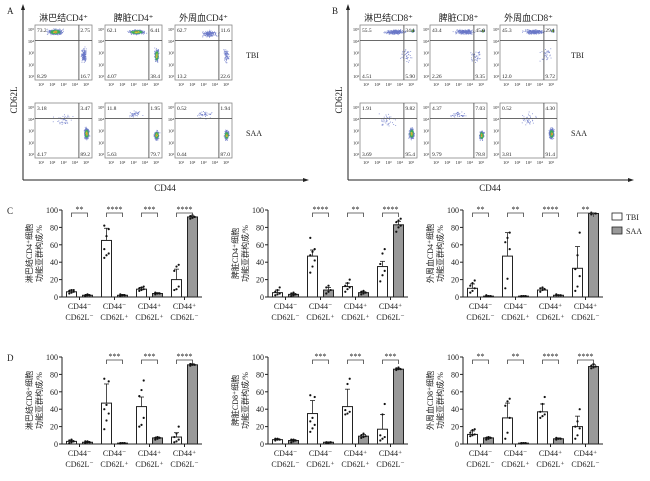 This screenshot has height=481, width=650. What do you see at coordinates (306, 180) in the screenshot?
I see `x-axis-arrow-icon` at bounding box center [306, 180].